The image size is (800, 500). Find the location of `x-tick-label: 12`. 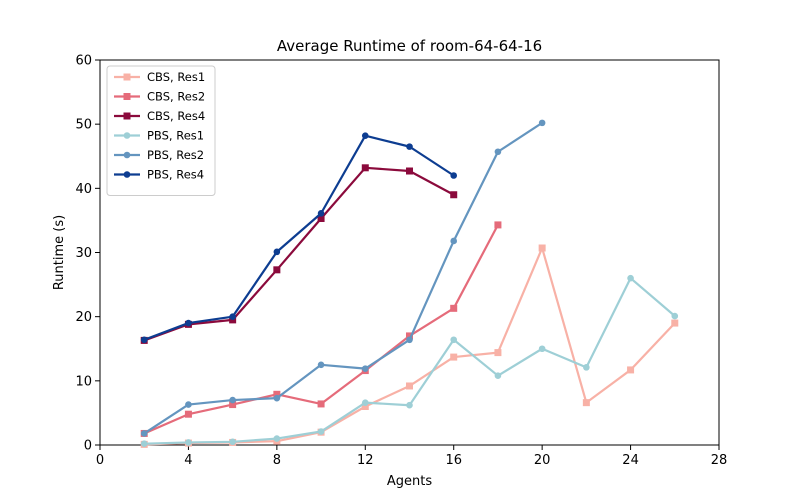

x-tick-label: 12 is located at coordinates (365, 460).